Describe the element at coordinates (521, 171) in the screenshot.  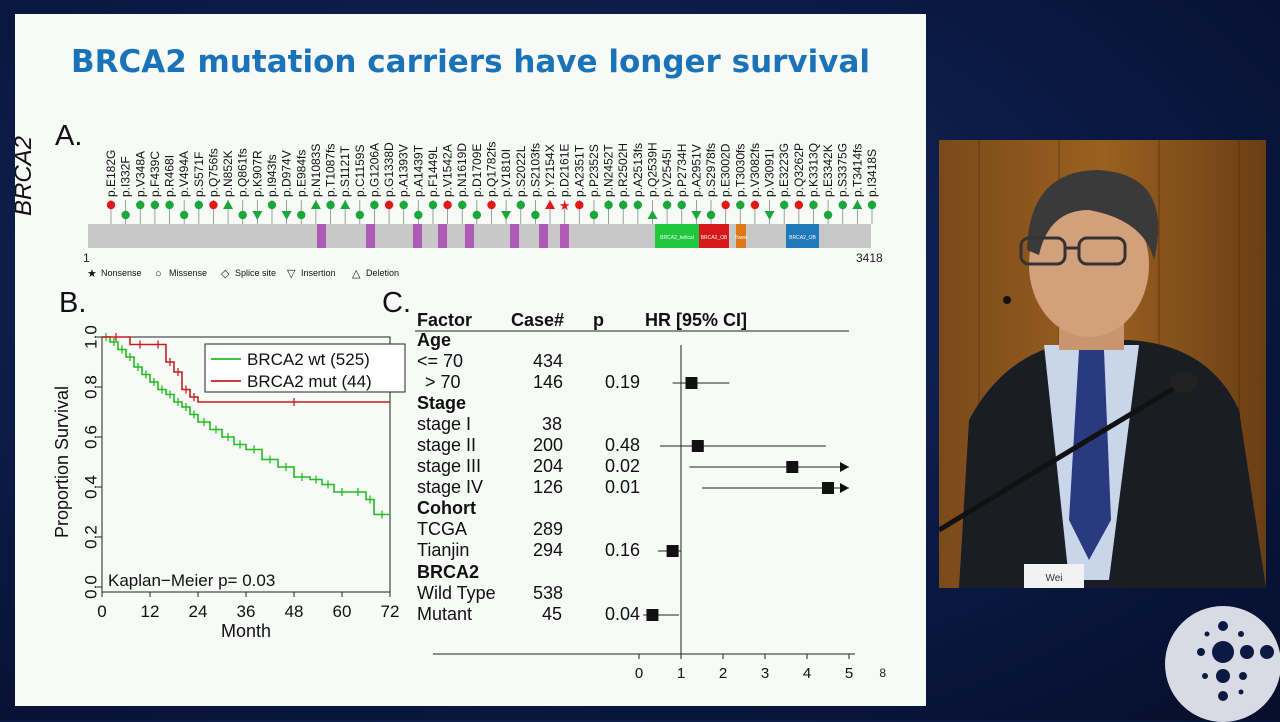
I see `mutation-label: p.S2022L` at that location.